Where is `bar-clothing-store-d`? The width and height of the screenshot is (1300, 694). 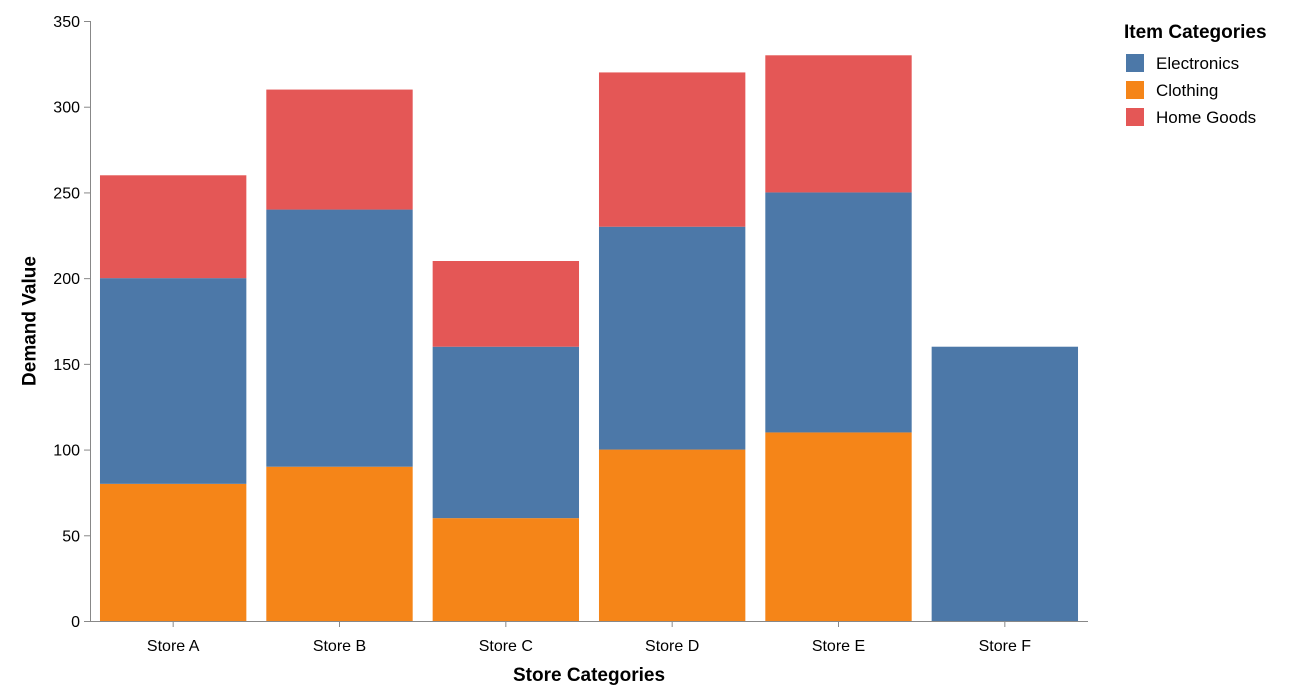 bar-clothing-store-d is located at coordinates (672, 535).